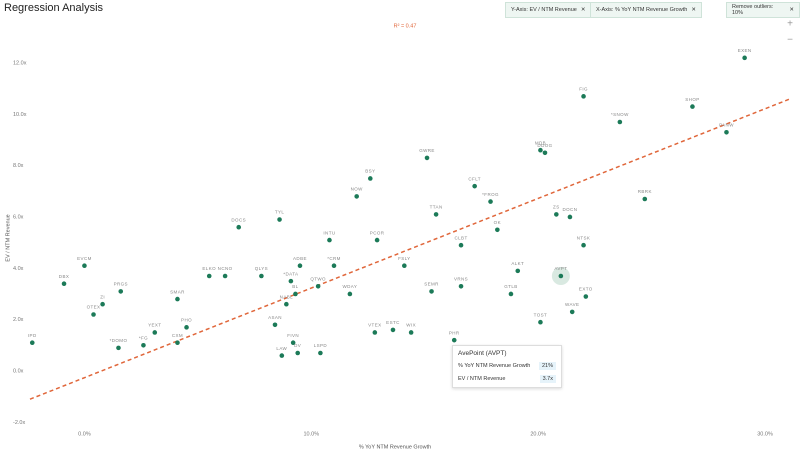 This screenshot has width=800, height=456. Describe the element at coordinates (186, 320) in the screenshot. I see `point-label: PHO` at that location.